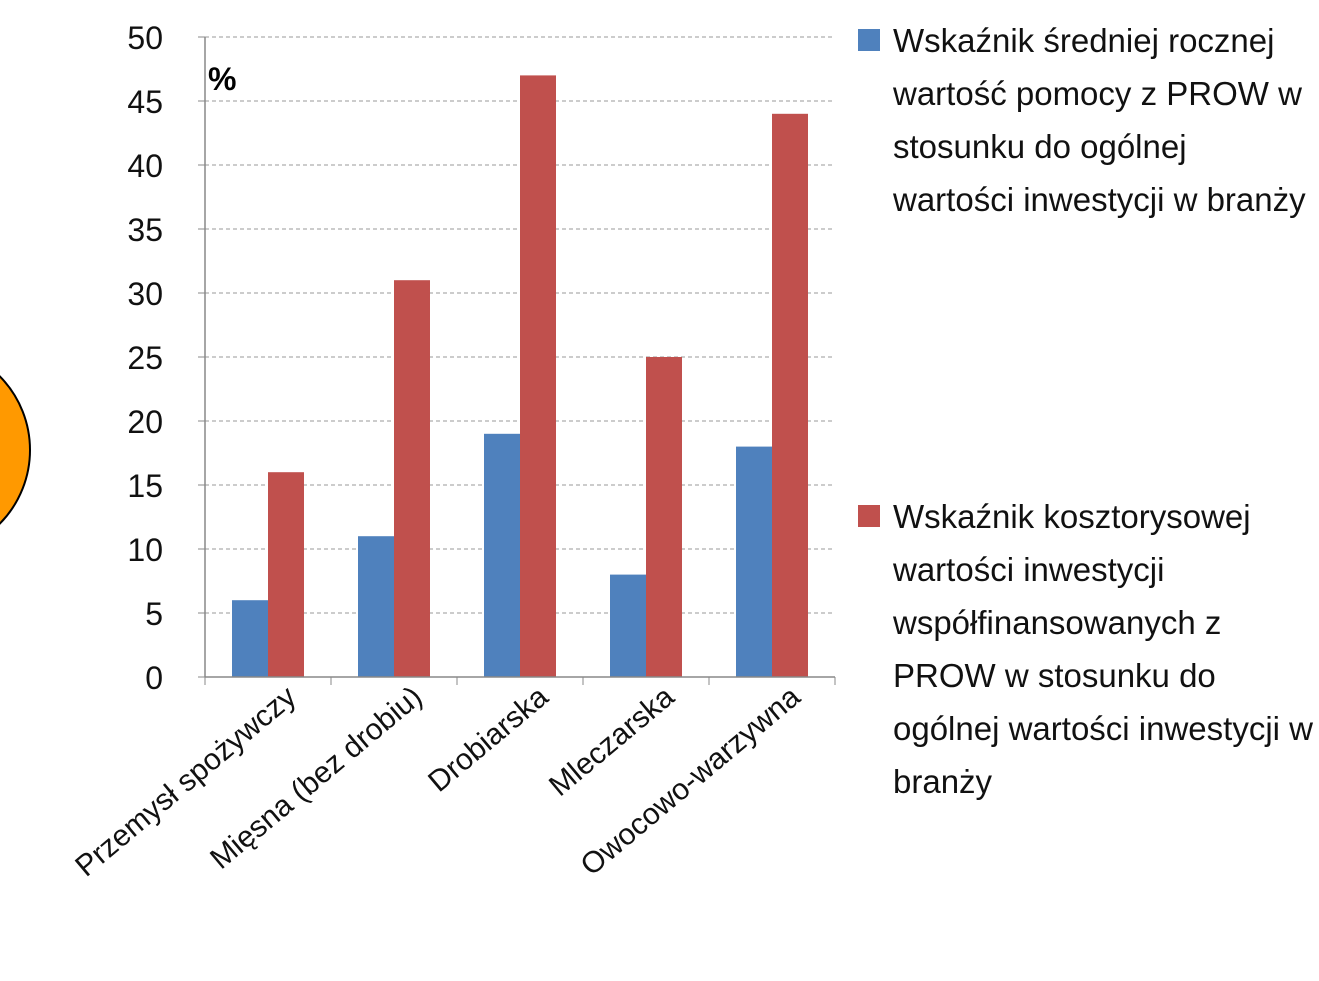 This screenshot has height=981, width=1319. Describe the element at coordinates (154, 678) in the screenshot. I see `y-tick-label: 0` at that location.